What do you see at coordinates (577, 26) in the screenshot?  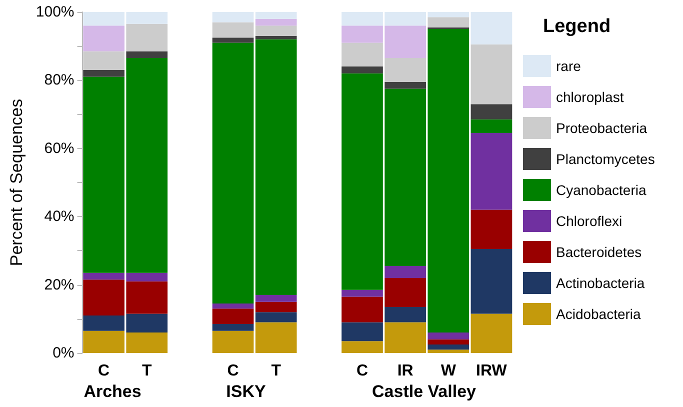 I see `legend-title: Legend` at bounding box center [577, 26].